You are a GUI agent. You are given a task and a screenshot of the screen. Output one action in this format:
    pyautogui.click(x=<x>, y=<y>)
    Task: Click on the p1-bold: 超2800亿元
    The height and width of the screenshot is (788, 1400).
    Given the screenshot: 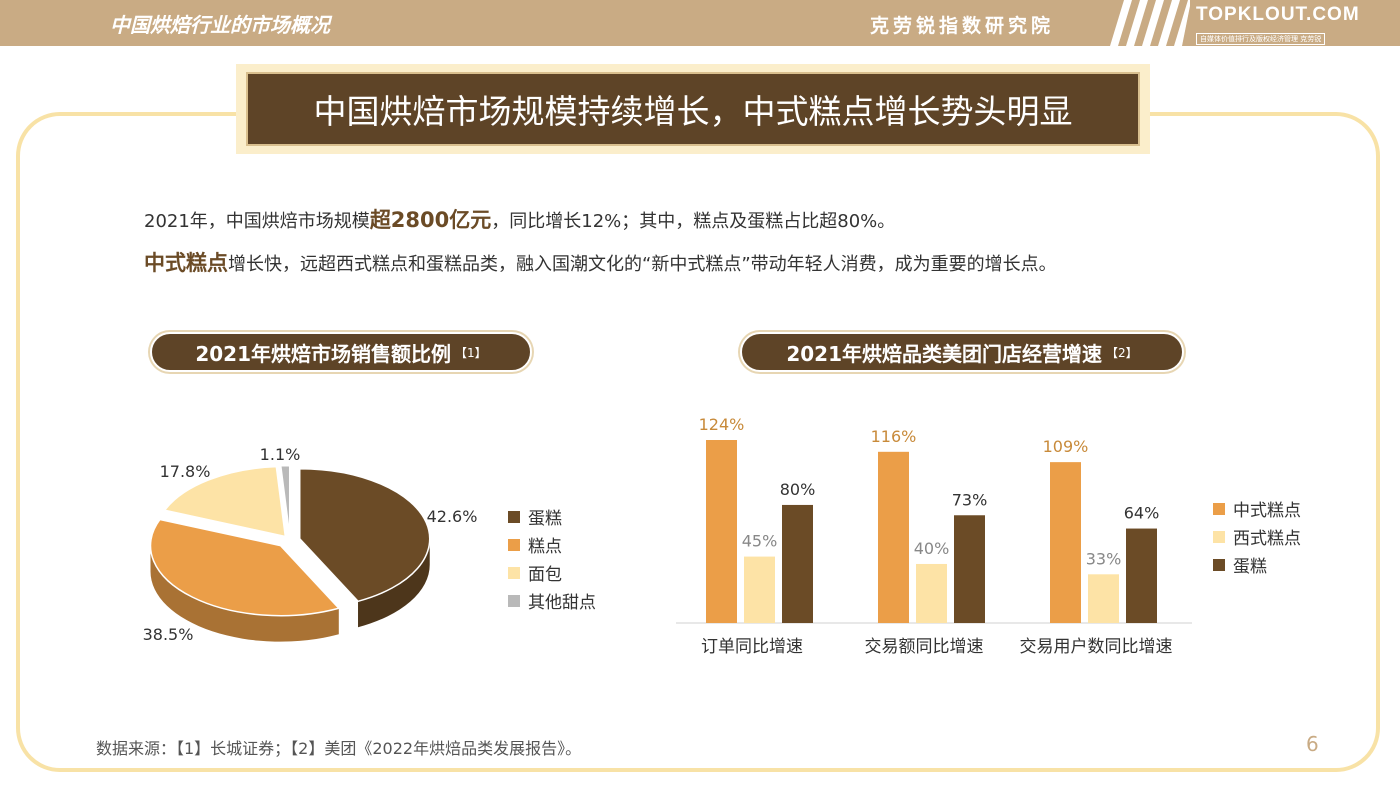 What is the action you would take?
    pyautogui.click(x=430, y=220)
    